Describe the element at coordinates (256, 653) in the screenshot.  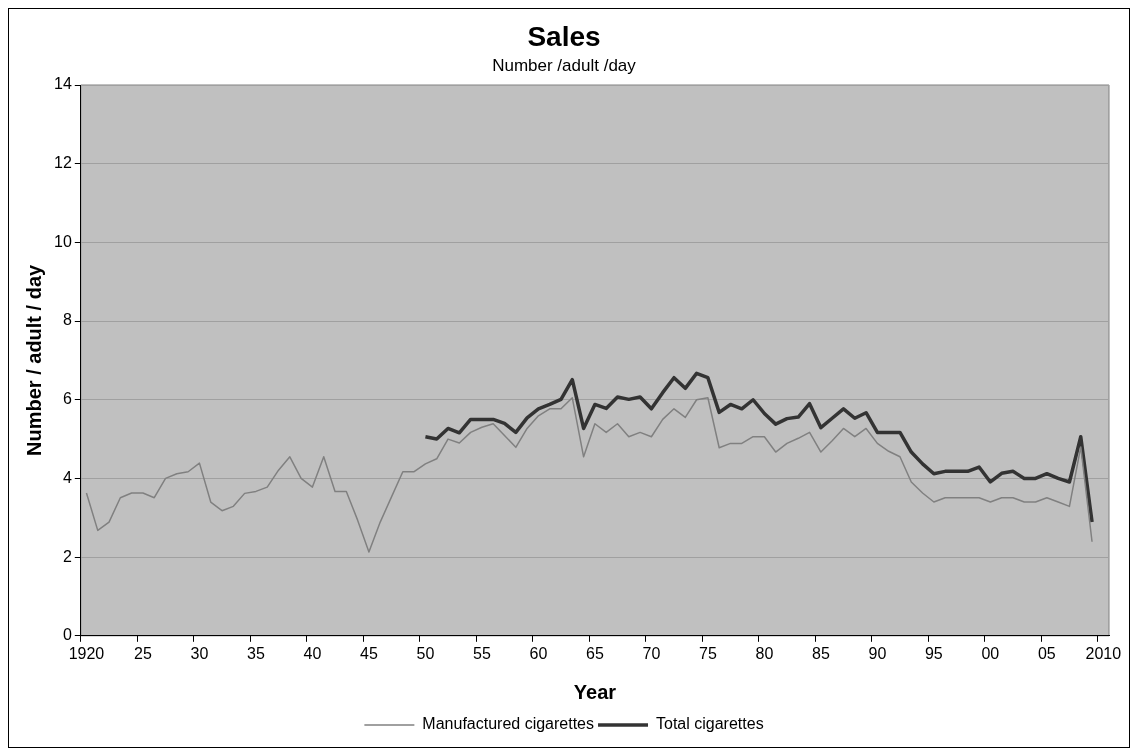
I see `x-tick-label: 35` at that location.